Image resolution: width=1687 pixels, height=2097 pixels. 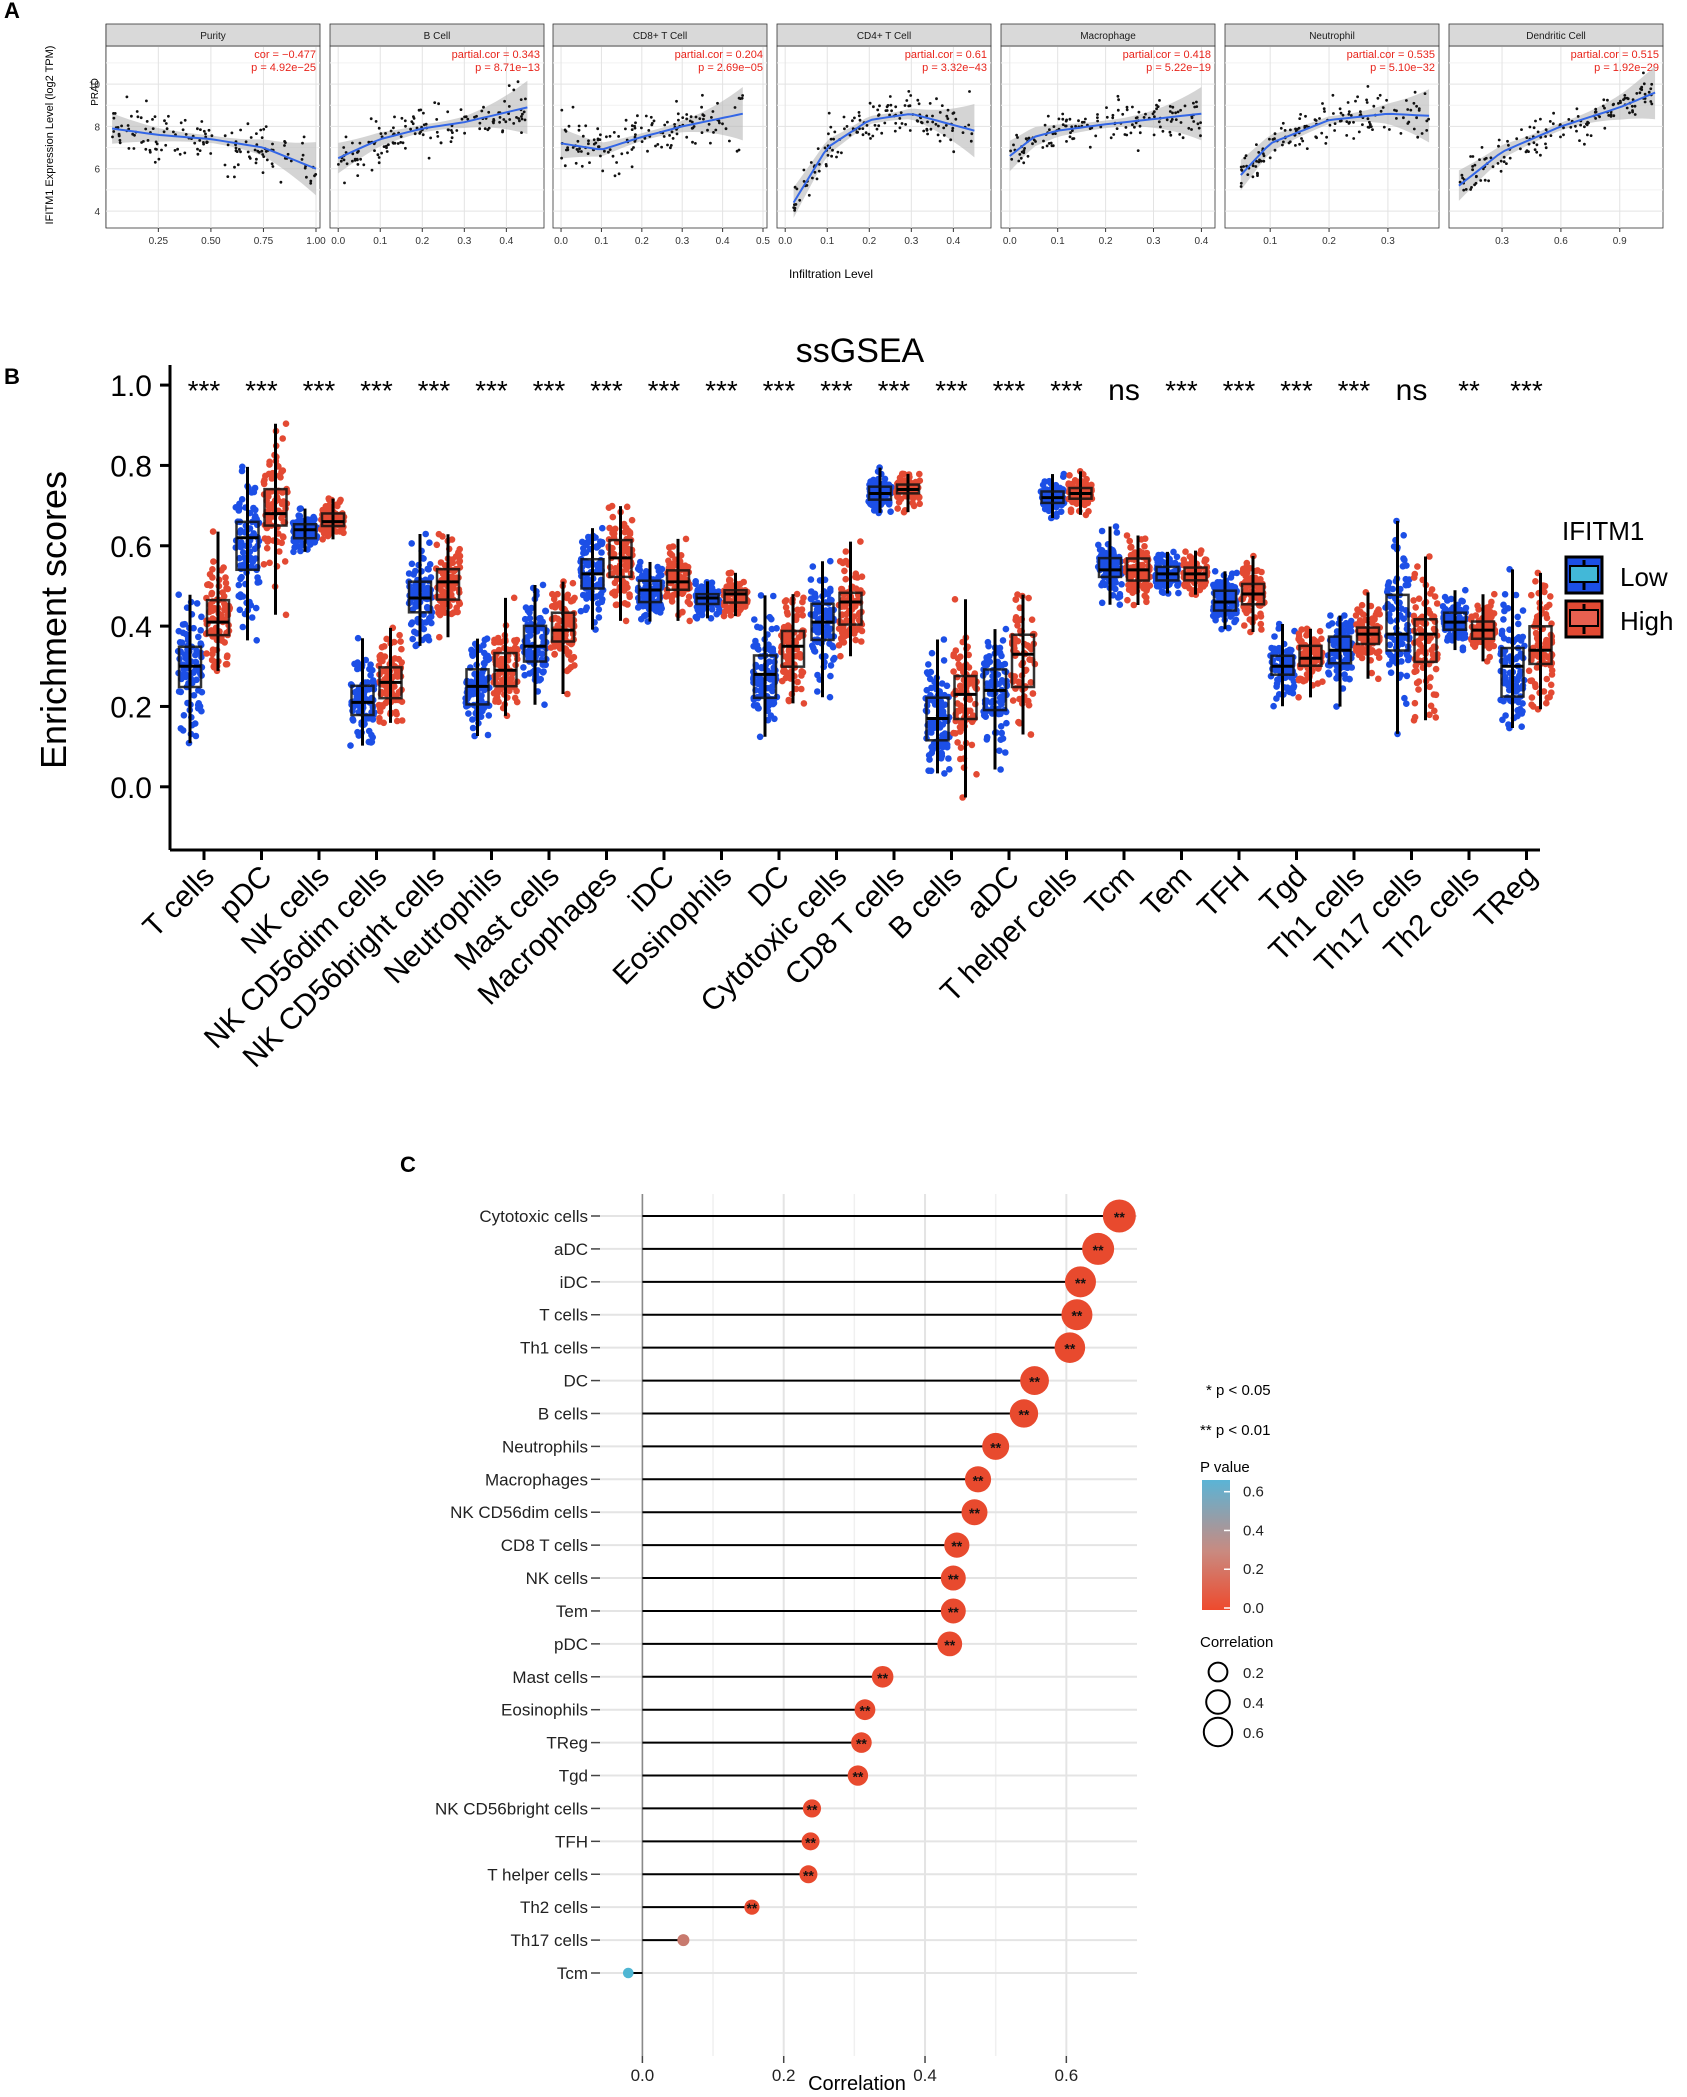 I want to click on x-tick-label: 0.3, so click(x=1502, y=241).